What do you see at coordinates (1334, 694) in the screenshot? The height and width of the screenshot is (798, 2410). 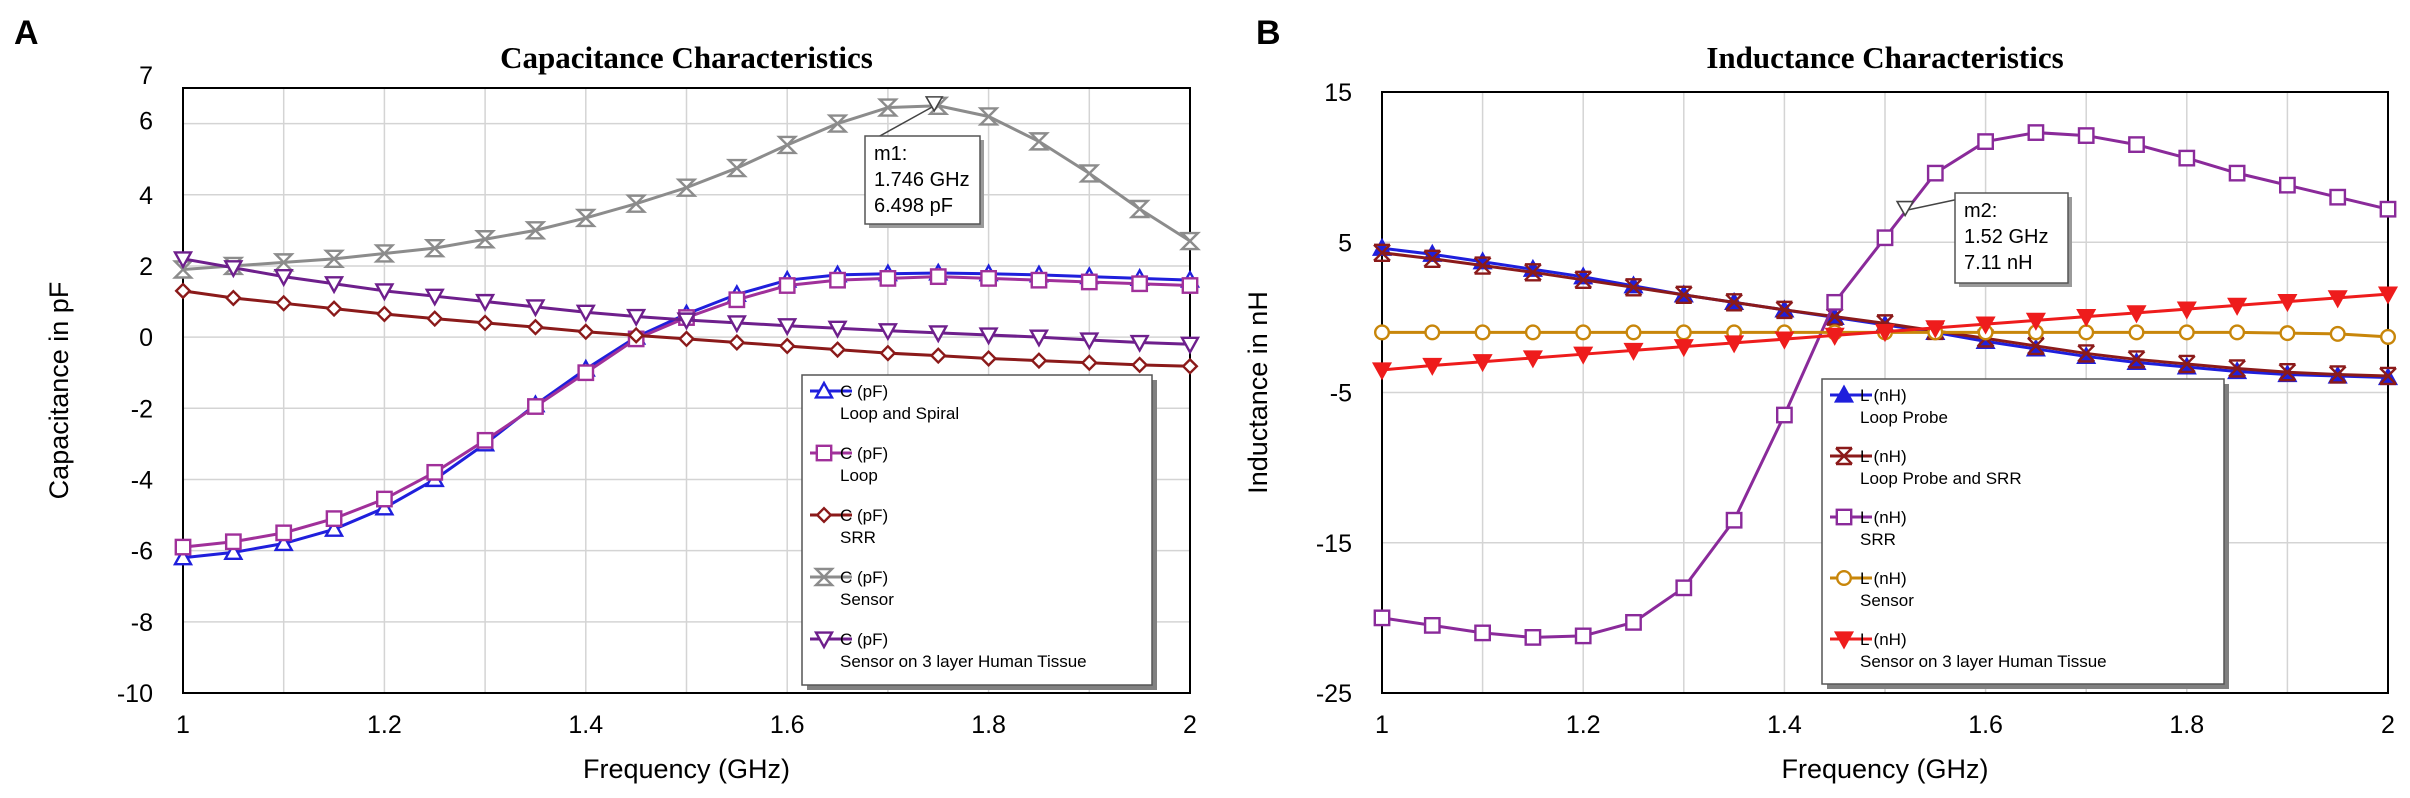 I see `y-tick-label: -25` at bounding box center [1334, 694].